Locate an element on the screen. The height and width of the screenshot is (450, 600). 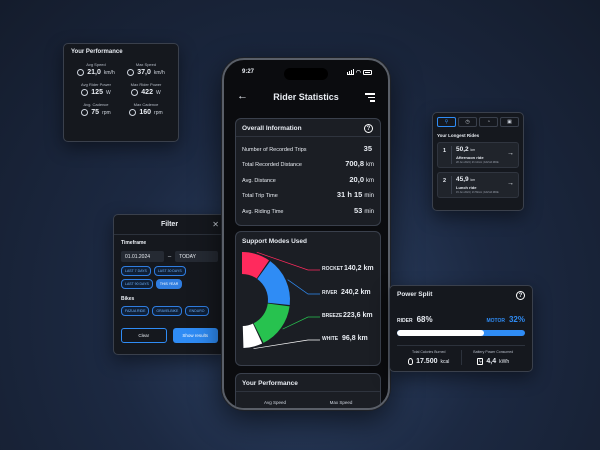
chip-last-7-days: LAST 7 DAYS is located at coordinates (136, 271).